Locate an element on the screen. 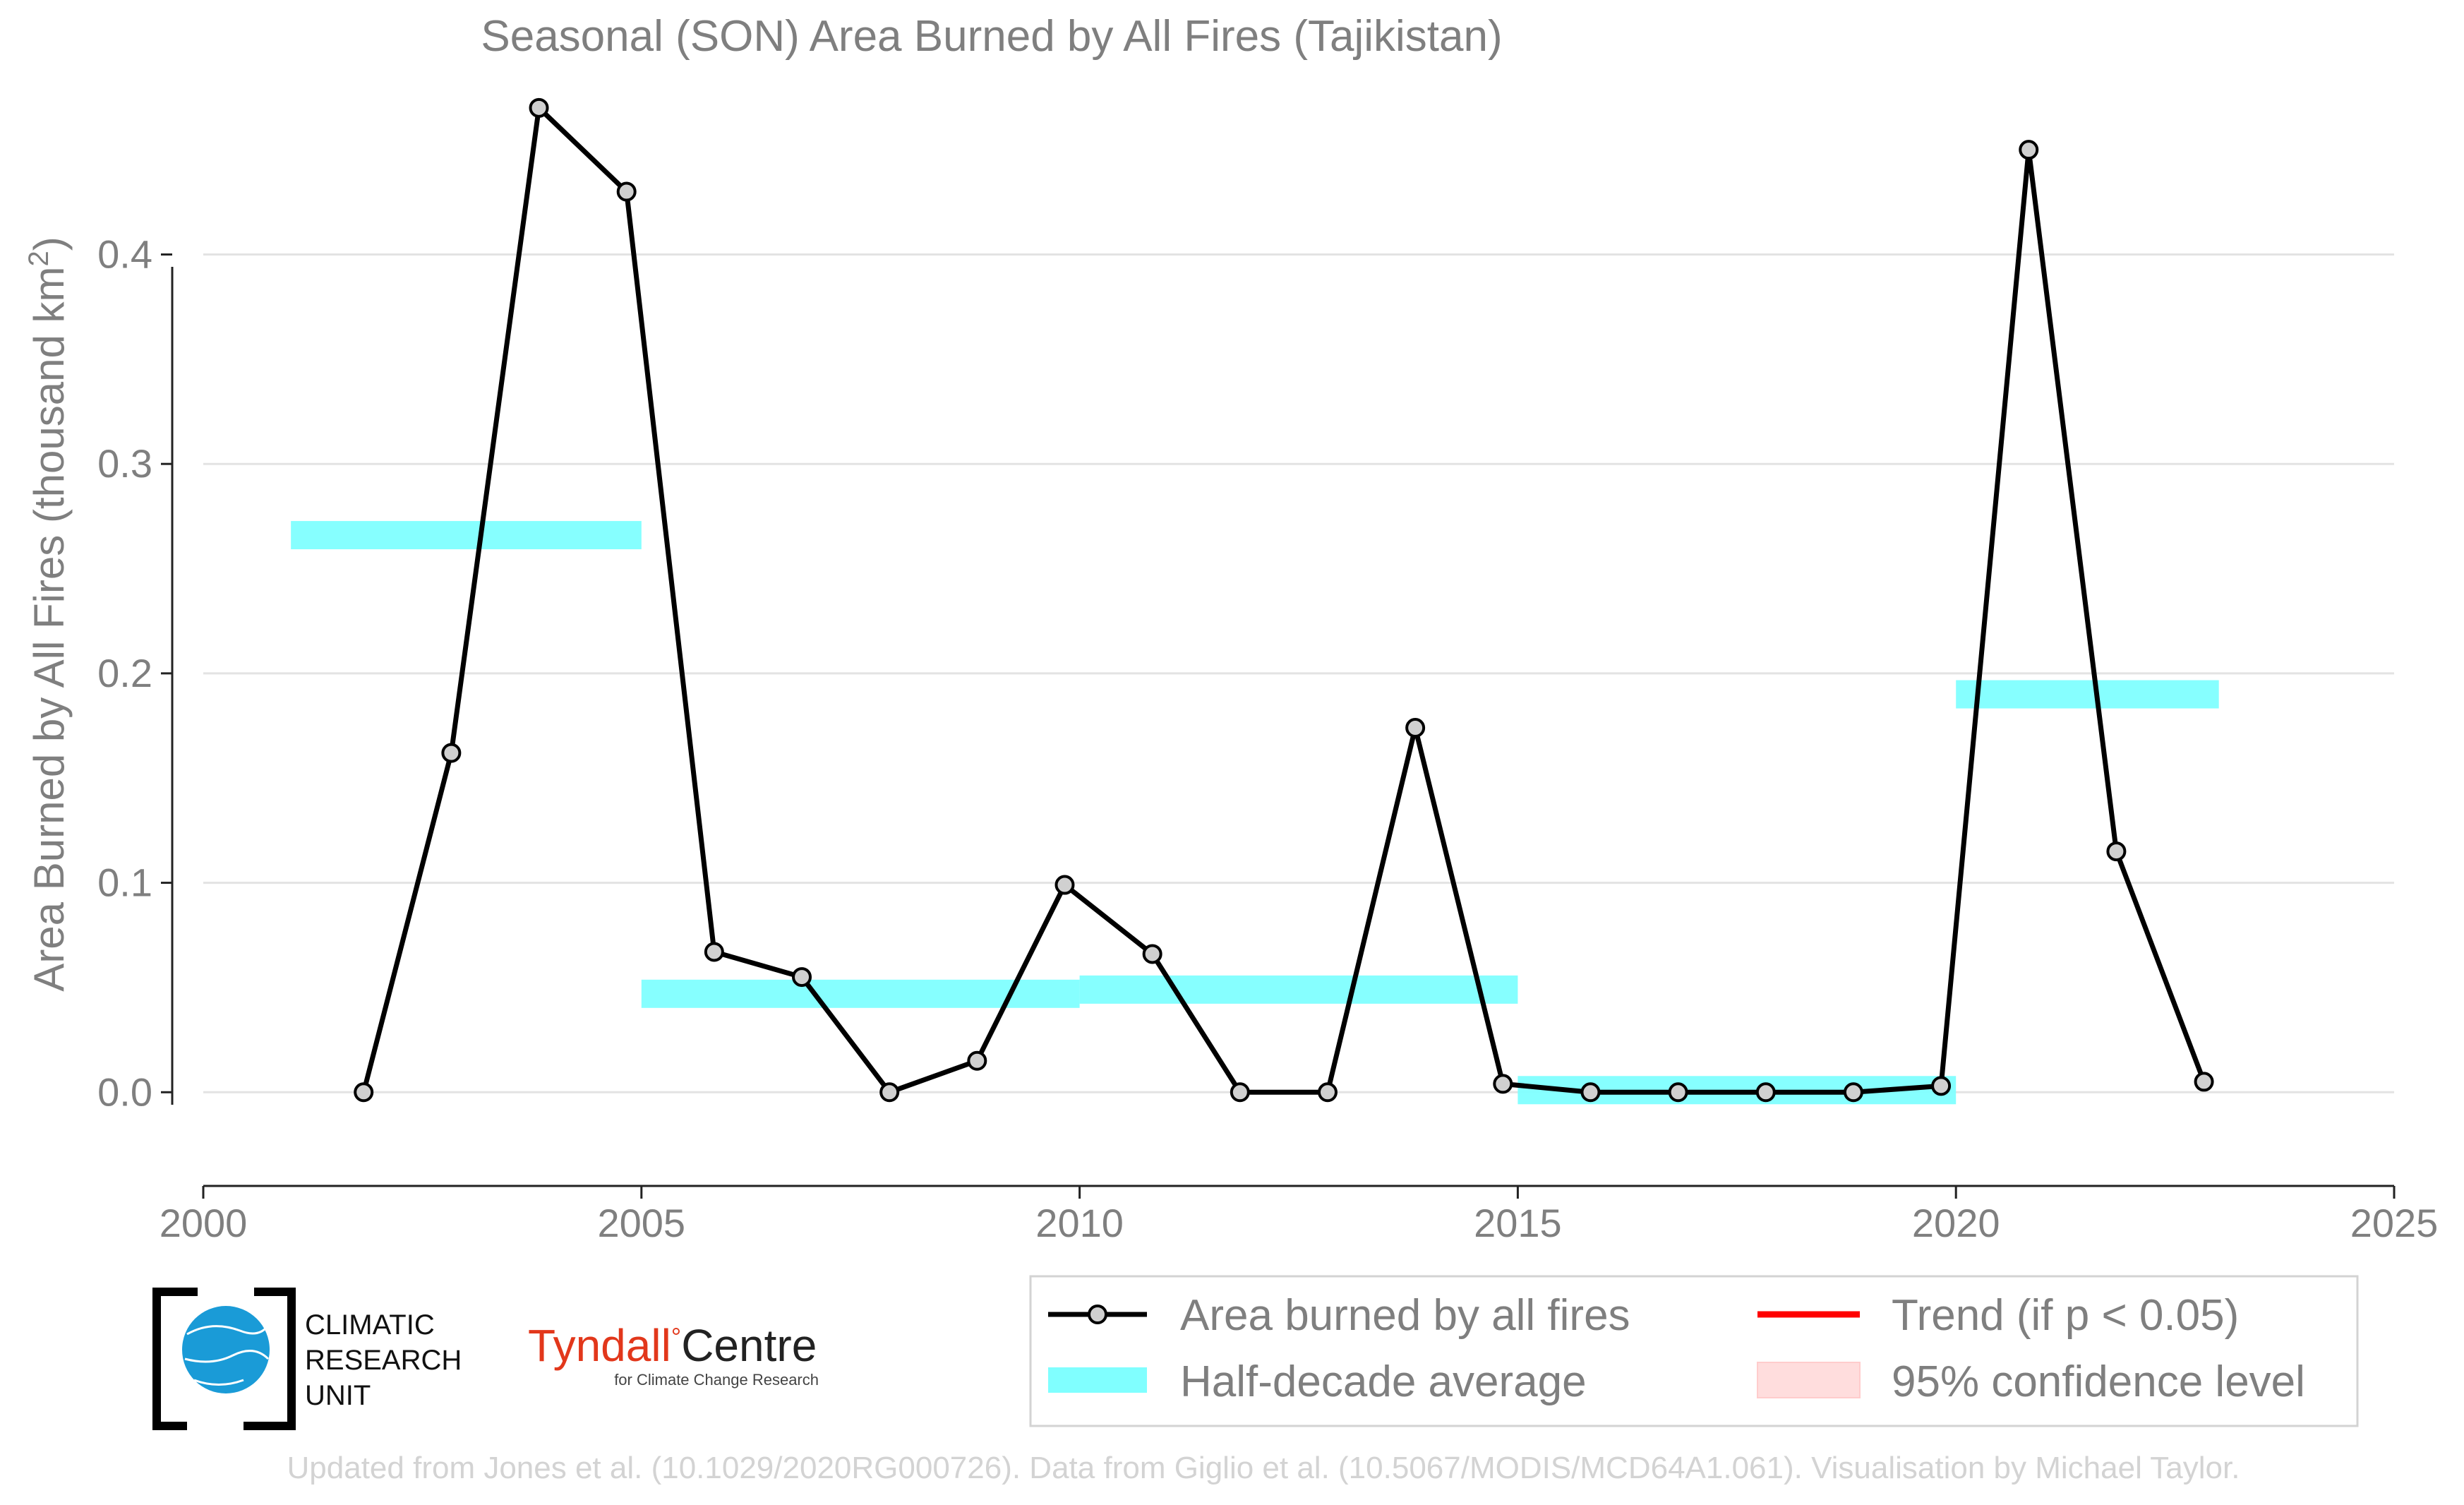 The image size is (2464, 1505). legend-label-area-burned: Area burned by all fires is located at coordinates (1405, 1315).